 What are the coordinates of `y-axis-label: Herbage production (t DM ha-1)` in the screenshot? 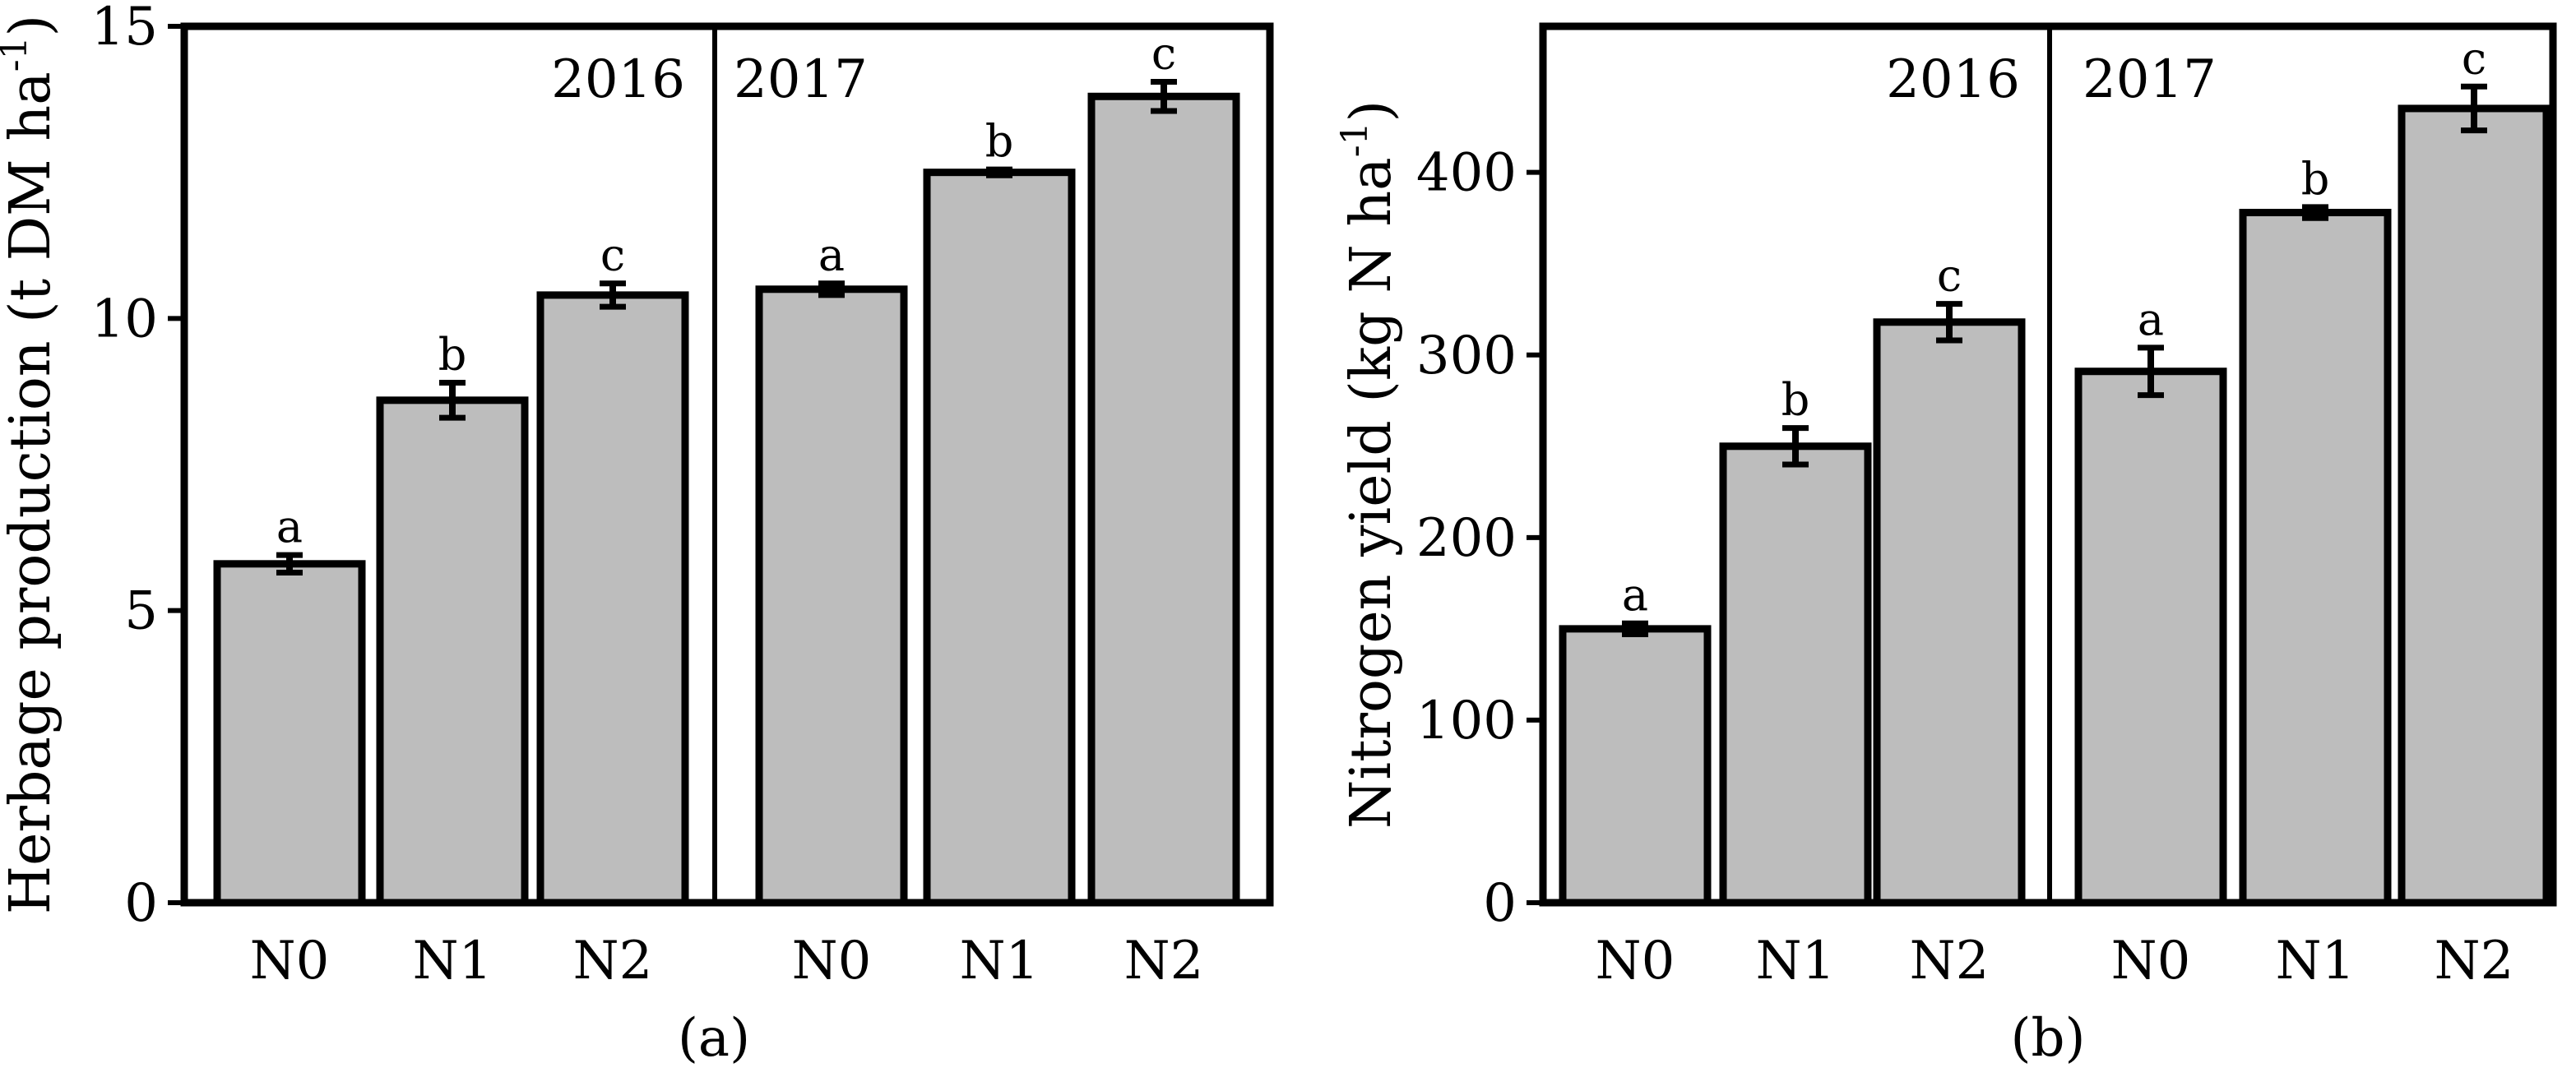 It's located at (32, 465).